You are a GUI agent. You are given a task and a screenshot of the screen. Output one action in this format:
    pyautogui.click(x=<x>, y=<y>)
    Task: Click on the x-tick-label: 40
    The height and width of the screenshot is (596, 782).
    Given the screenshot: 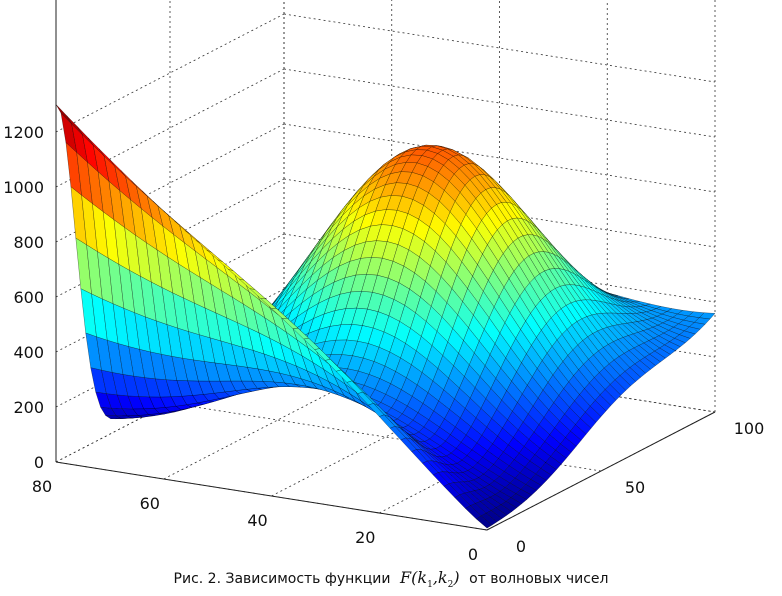 What is the action you would take?
    pyautogui.click(x=257, y=520)
    